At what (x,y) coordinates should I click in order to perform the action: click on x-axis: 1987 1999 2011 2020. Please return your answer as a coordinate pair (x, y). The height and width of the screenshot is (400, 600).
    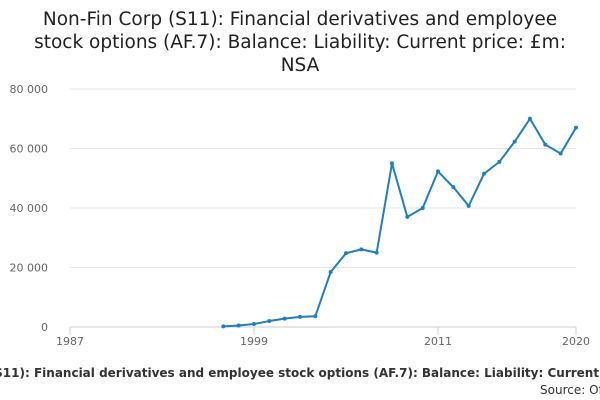
    Looking at the image, I should click on (323, 337).